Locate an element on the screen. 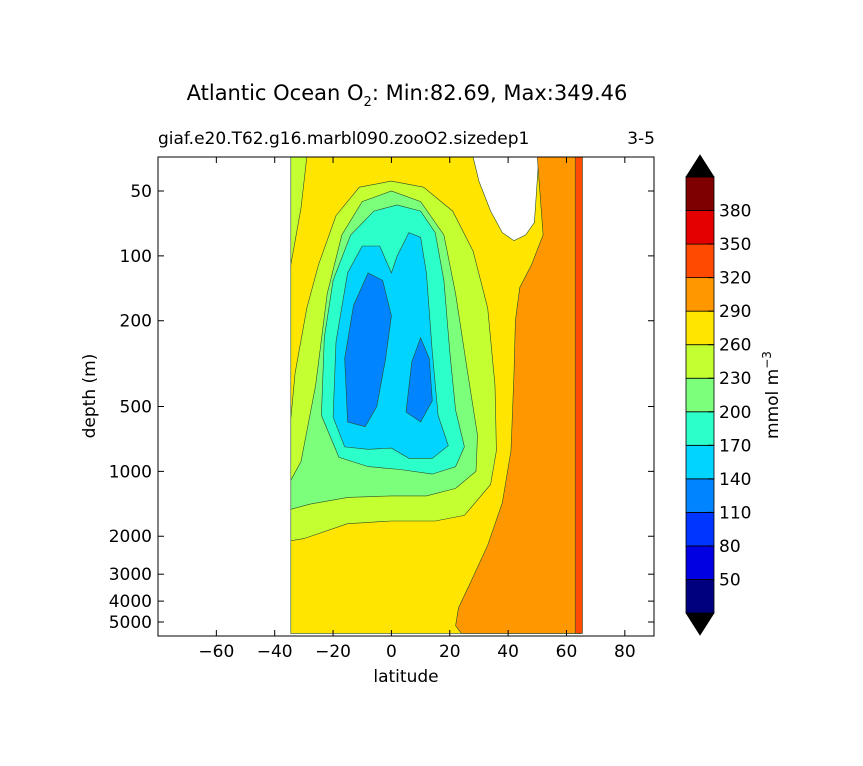  y-tick-label: 500 is located at coordinates (136, 408).